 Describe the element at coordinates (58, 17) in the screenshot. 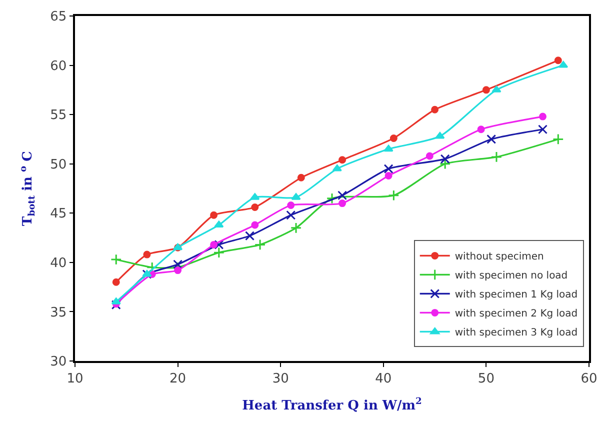

I see `y-tick-label: 65` at that location.